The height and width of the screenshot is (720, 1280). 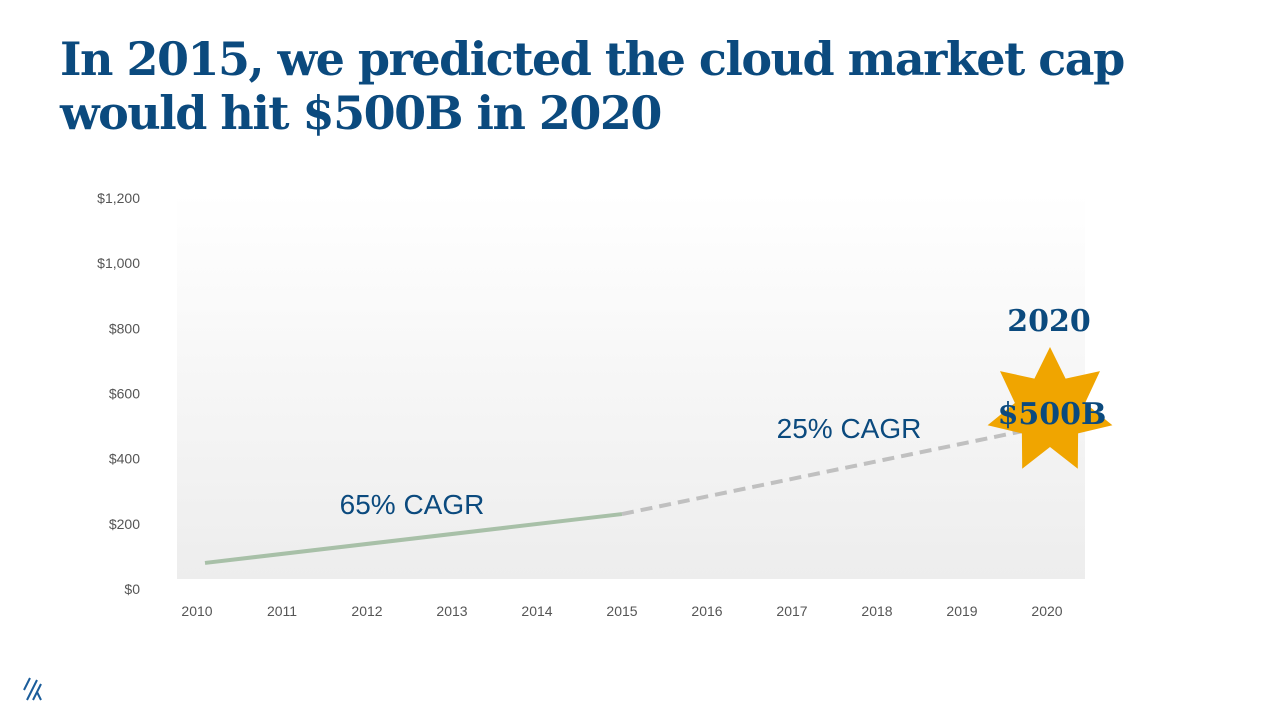 I want to click on x-tick-label: 2016, so click(x=706, y=611).